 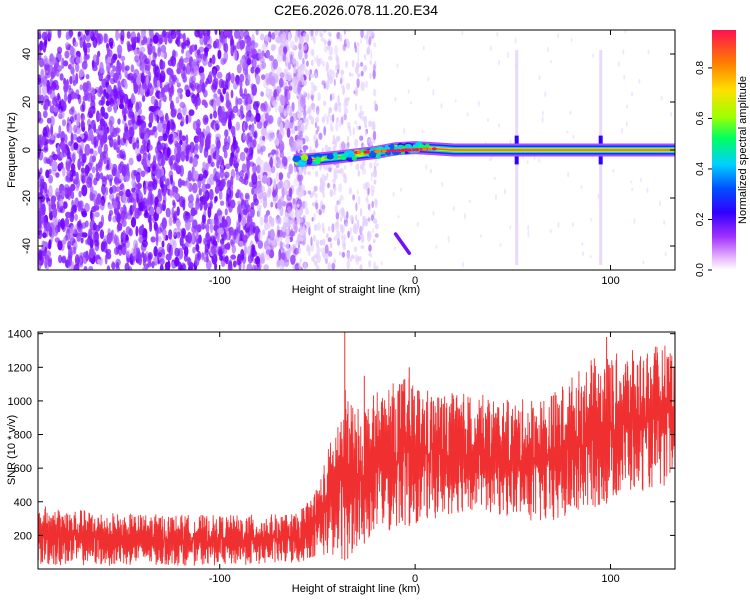 I want to click on colorbar-tick-label: 0.2, so click(x=700, y=219).